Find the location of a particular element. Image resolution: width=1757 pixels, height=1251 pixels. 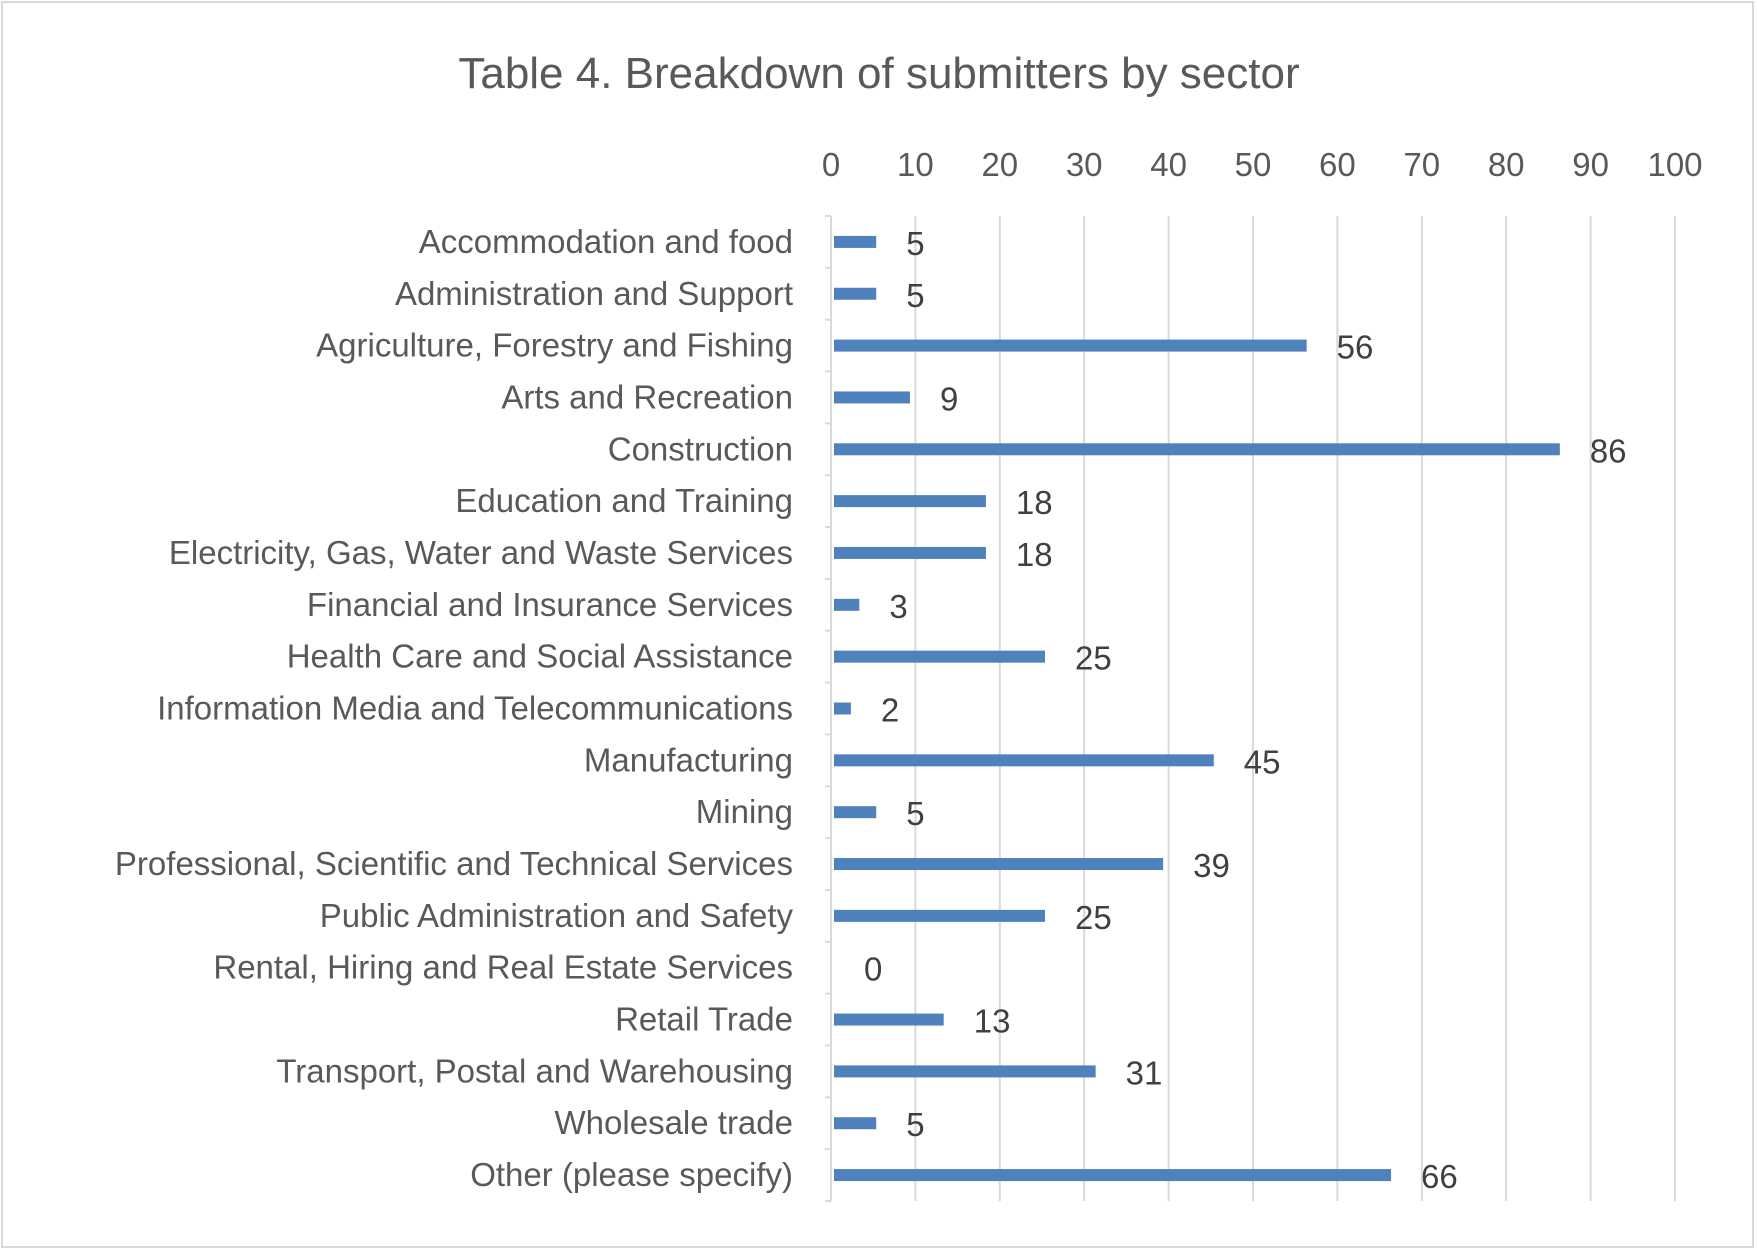

x-tick-label: 0 is located at coordinates (831, 164).